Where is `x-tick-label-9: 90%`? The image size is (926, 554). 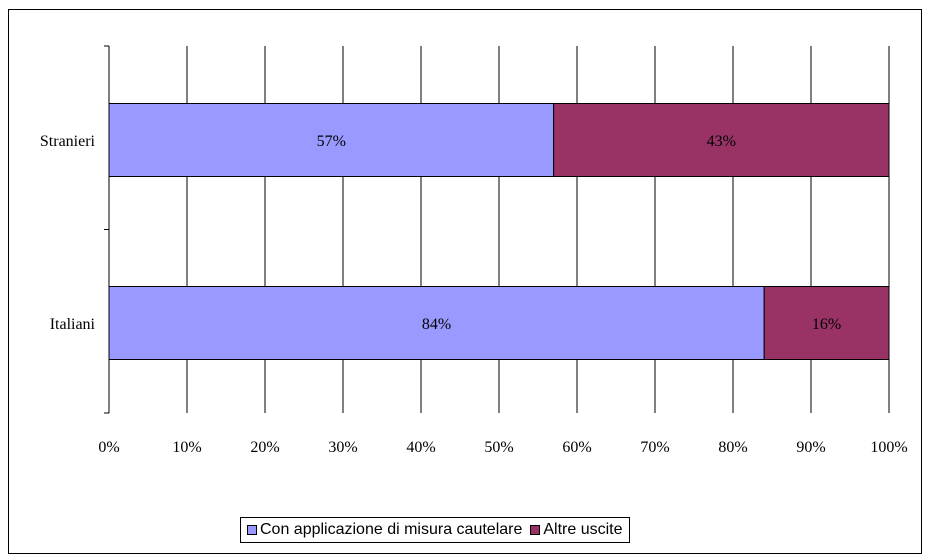
x-tick-label-9: 90% is located at coordinates (810, 447).